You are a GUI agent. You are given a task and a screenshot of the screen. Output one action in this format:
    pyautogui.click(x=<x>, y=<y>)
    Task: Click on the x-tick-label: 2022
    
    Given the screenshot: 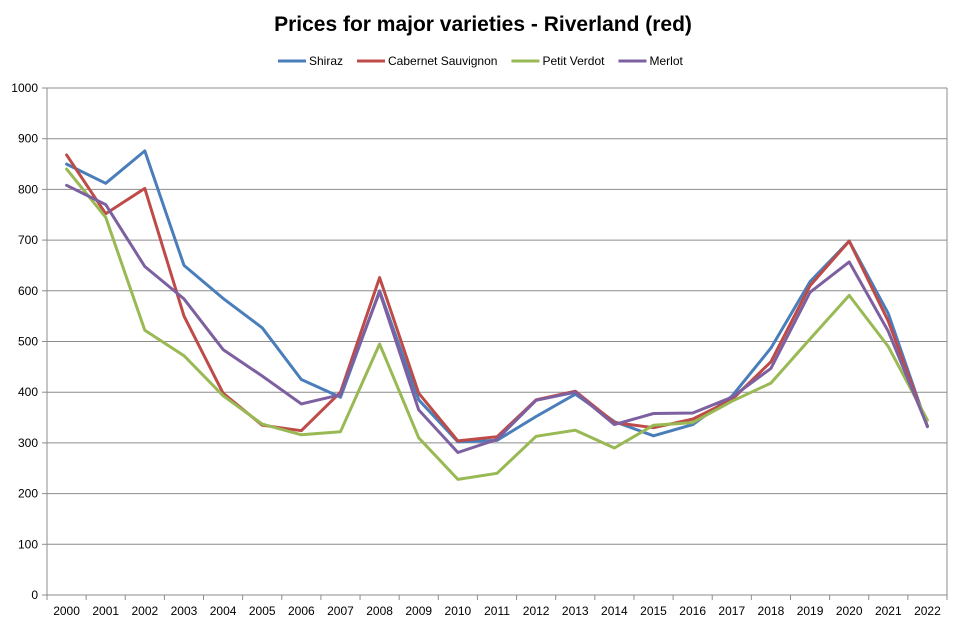 What is the action you would take?
    pyautogui.click(x=927, y=611)
    